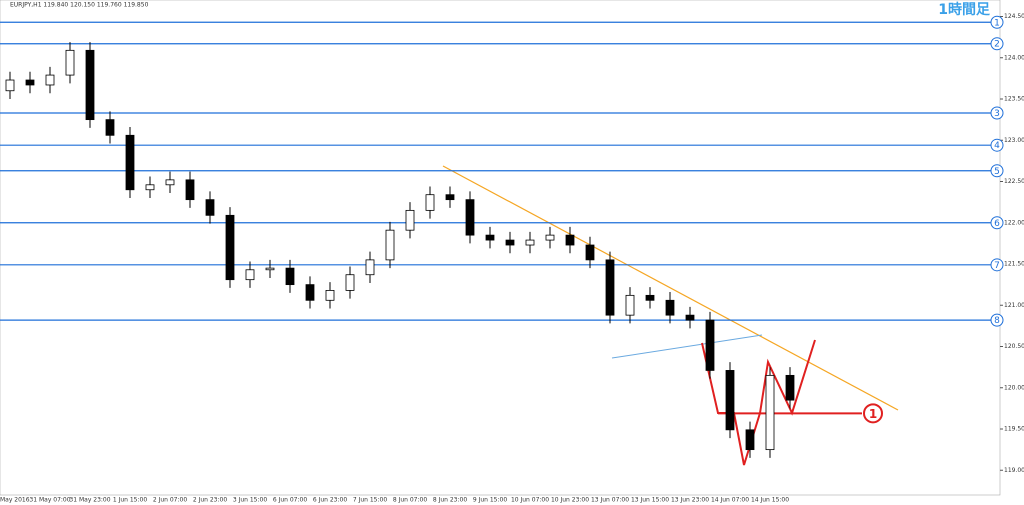  Describe the element at coordinates (1014, 99) in the screenshot. I see `y-tick-label: 123.500` at that location.